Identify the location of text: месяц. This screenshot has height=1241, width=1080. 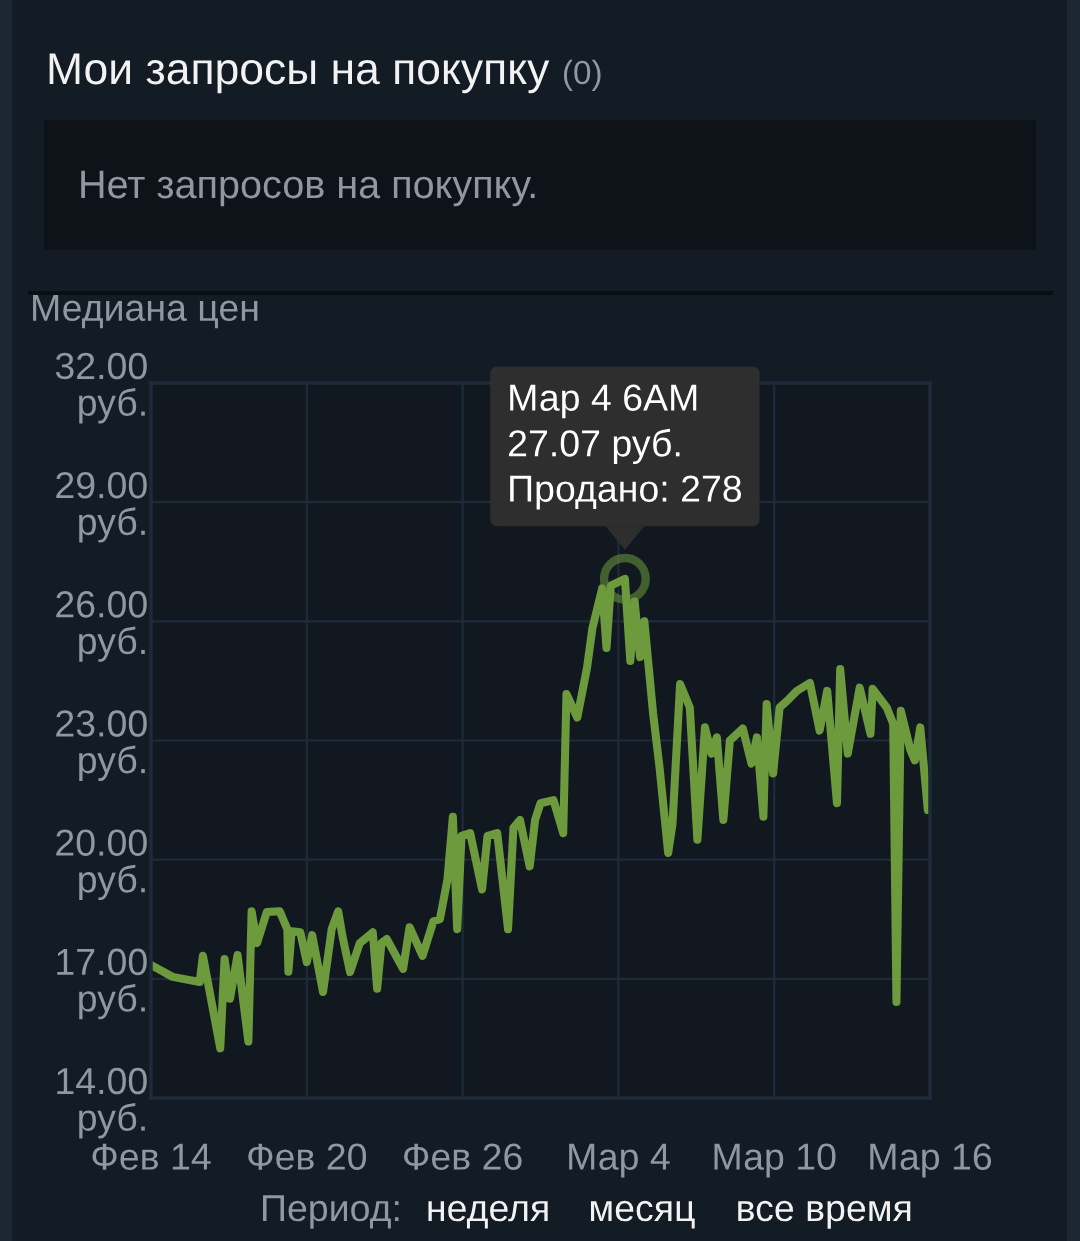
(642, 1214).